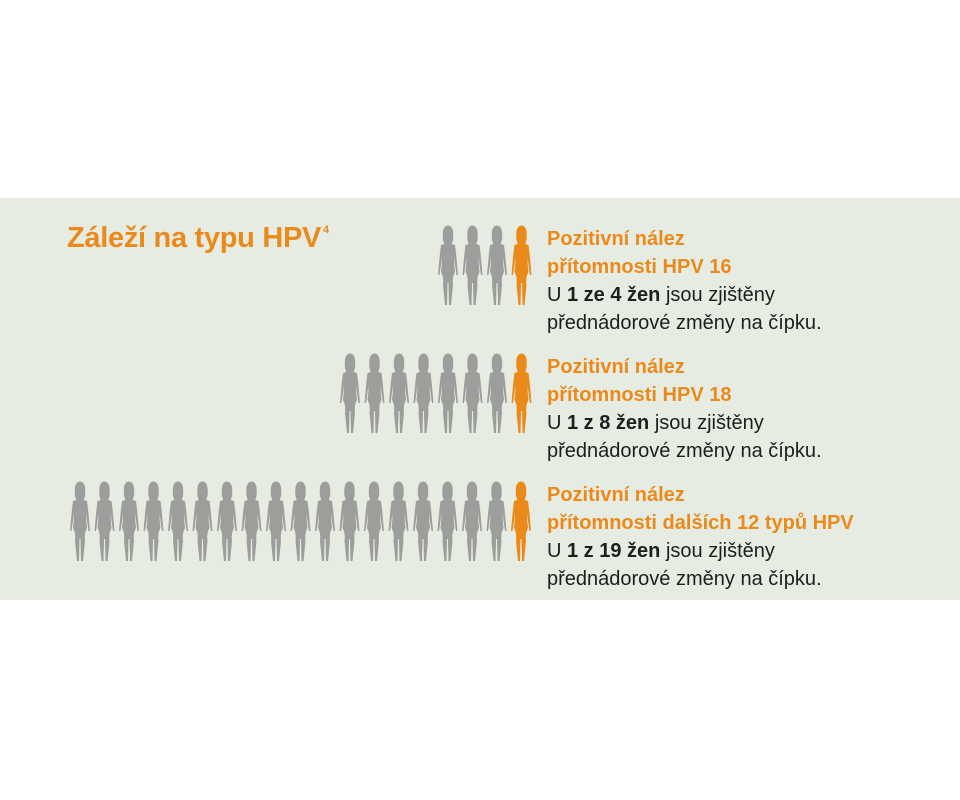  What do you see at coordinates (614, 551) in the screenshot?
I see `ratio-value: 1 z 19 žen` at bounding box center [614, 551].